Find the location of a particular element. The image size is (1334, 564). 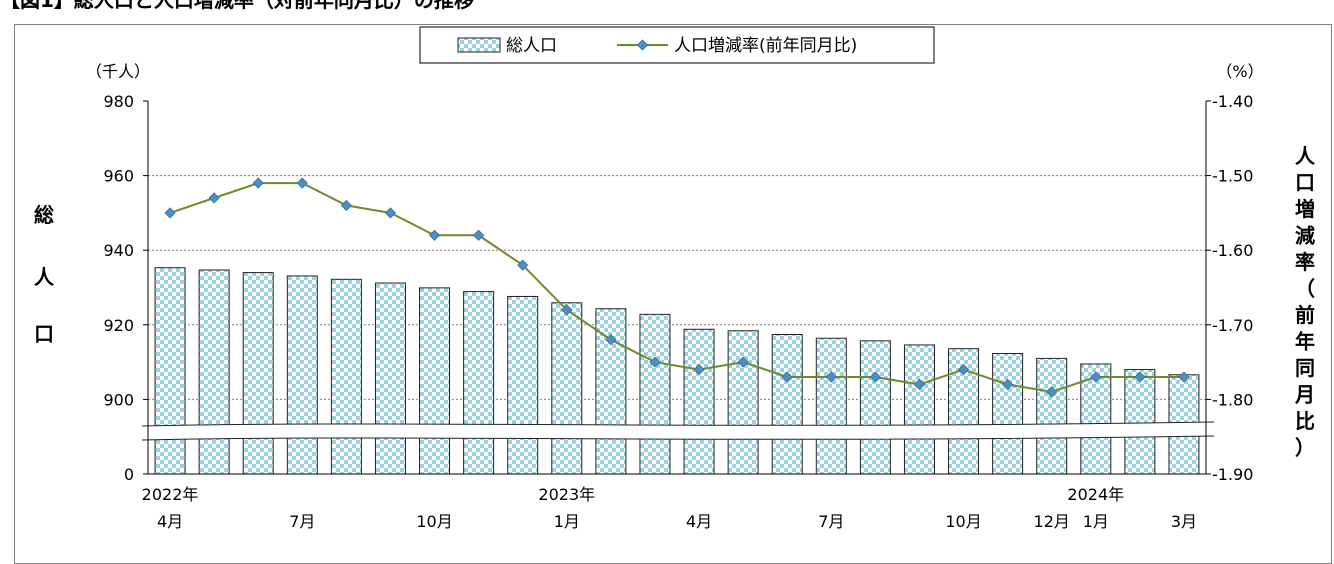

right-axis-title-char: 減 is located at coordinates (1305, 236).